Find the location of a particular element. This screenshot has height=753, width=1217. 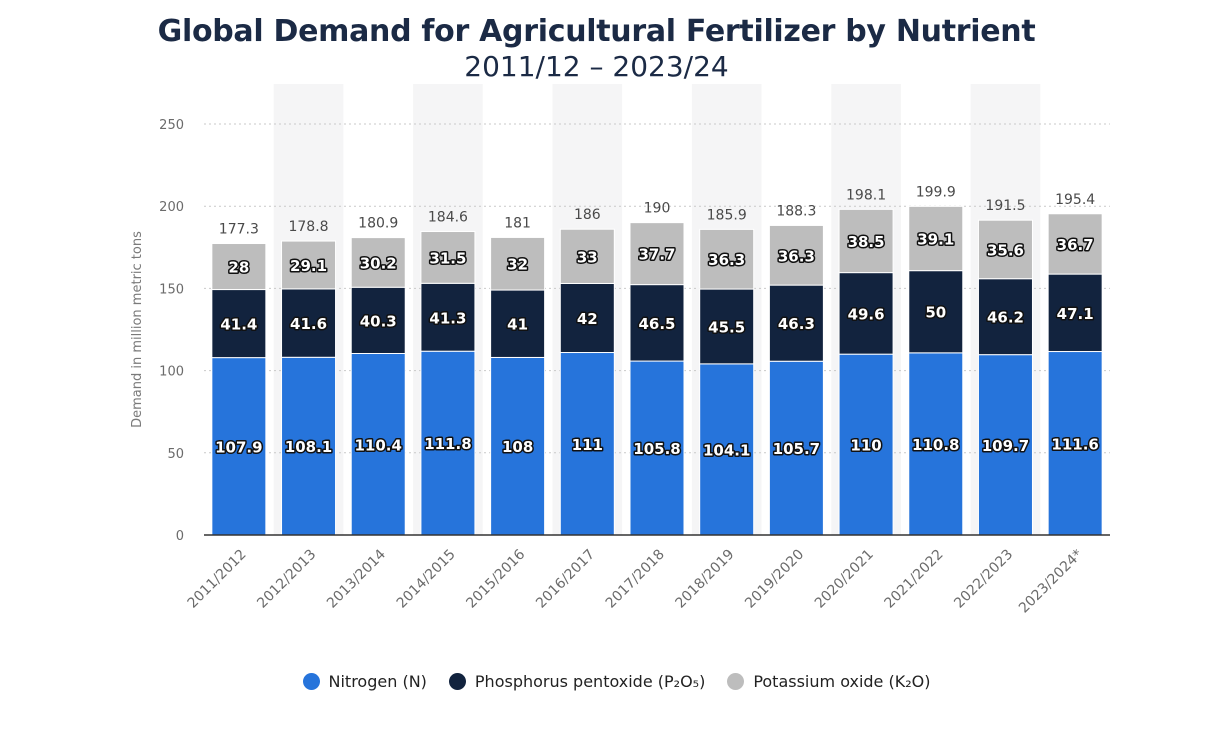

total-label: 199.9 is located at coordinates (936, 192).